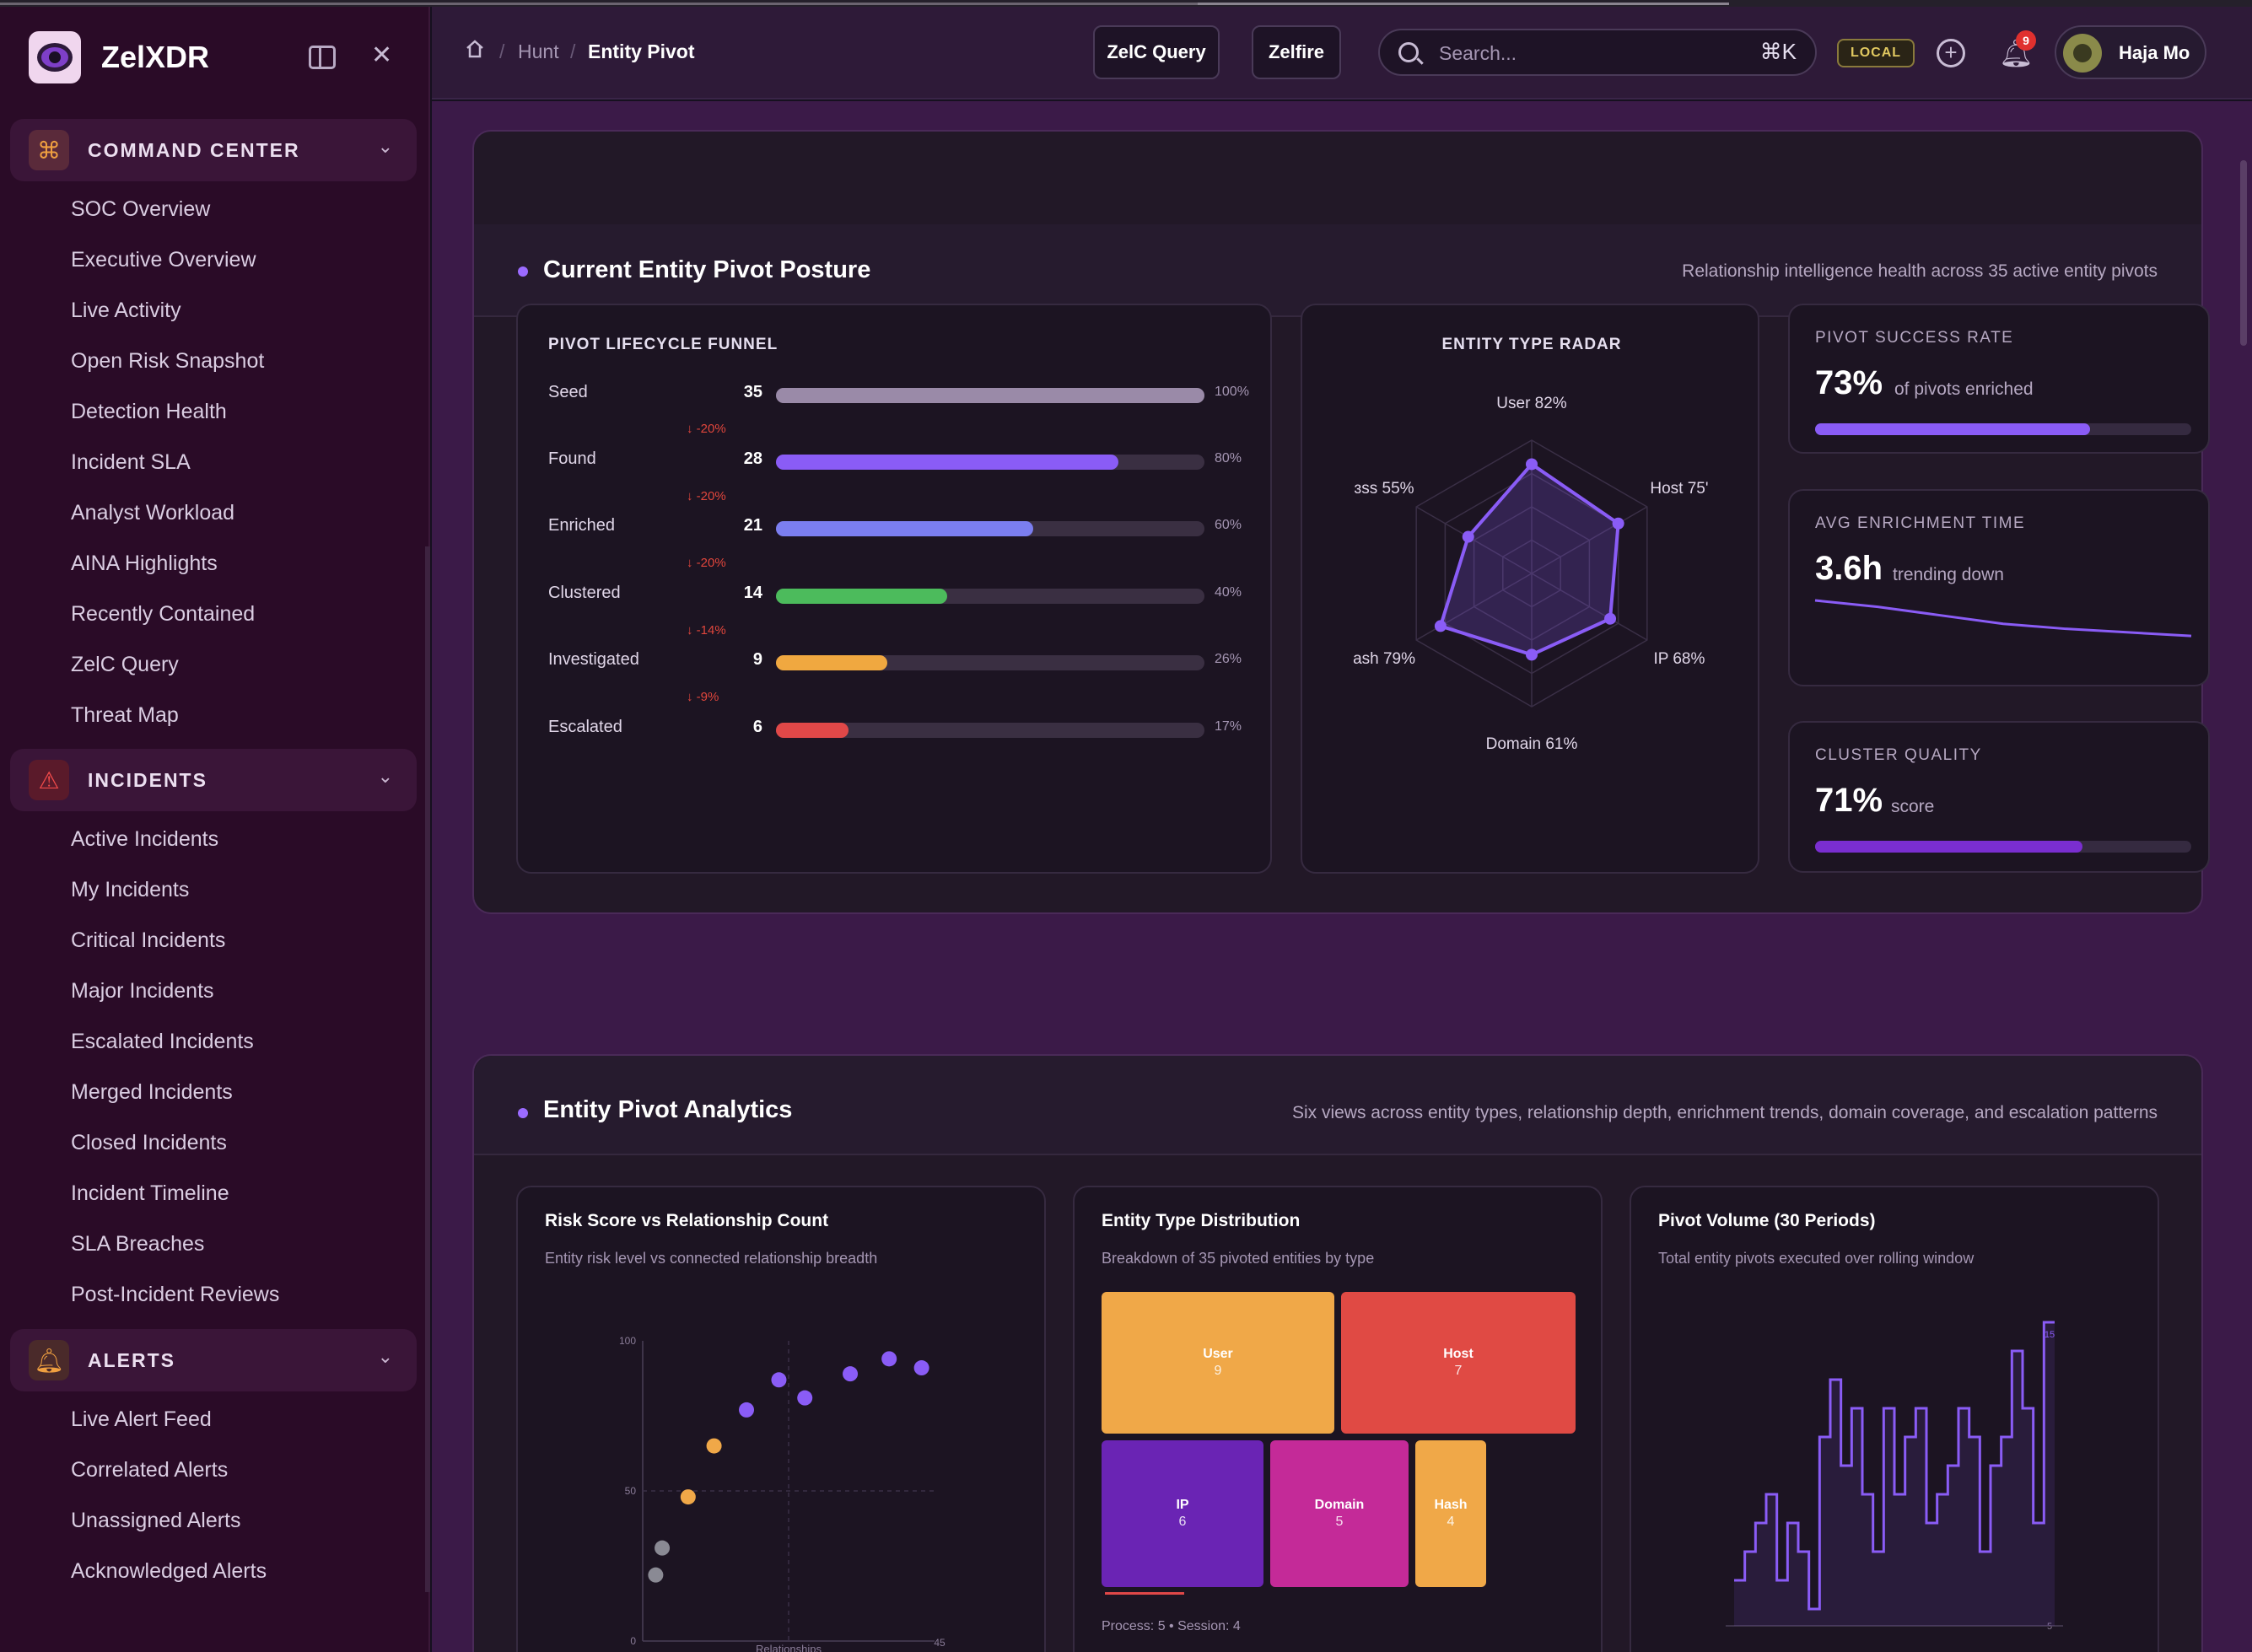 The image size is (2252, 1652). I want to click on sidebar-item-escalated-incidents: Escalated Incidents, so click(162, 1042).